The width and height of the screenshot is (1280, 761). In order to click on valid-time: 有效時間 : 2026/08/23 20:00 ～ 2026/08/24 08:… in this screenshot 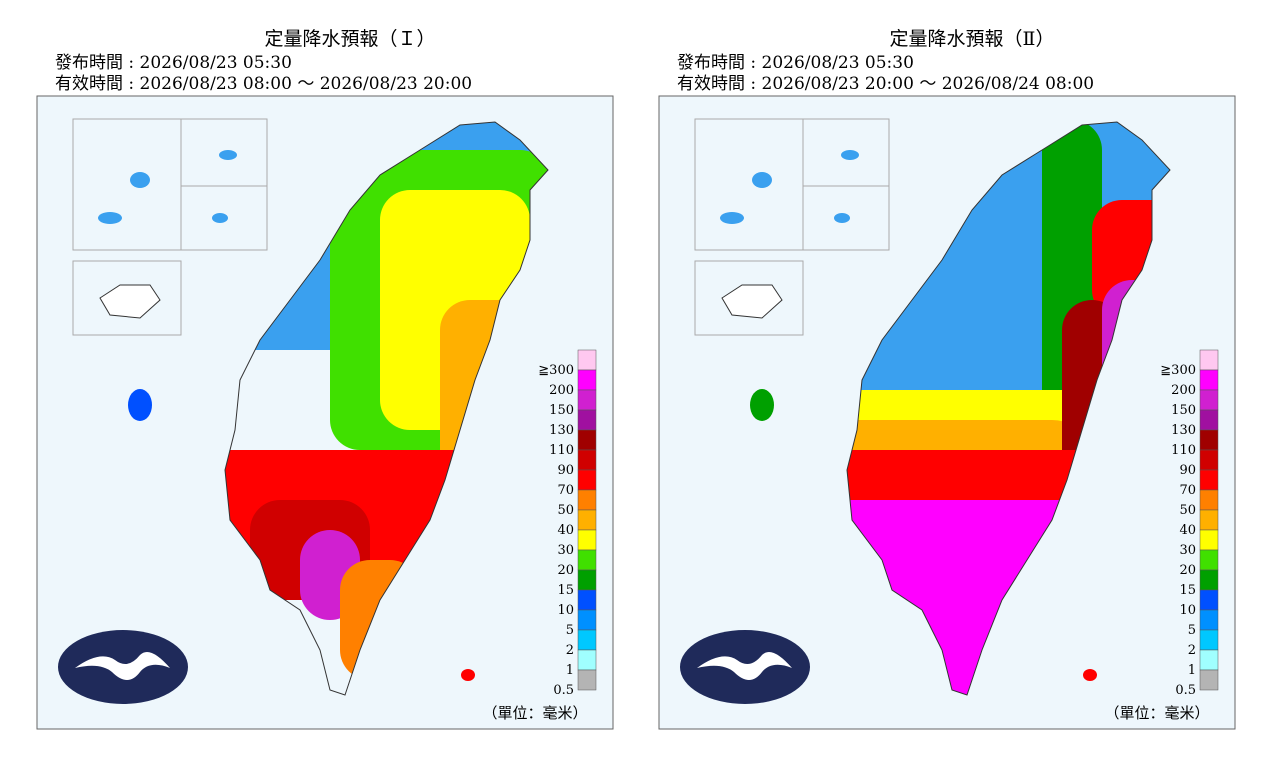, I will do `click(885, 84)`.